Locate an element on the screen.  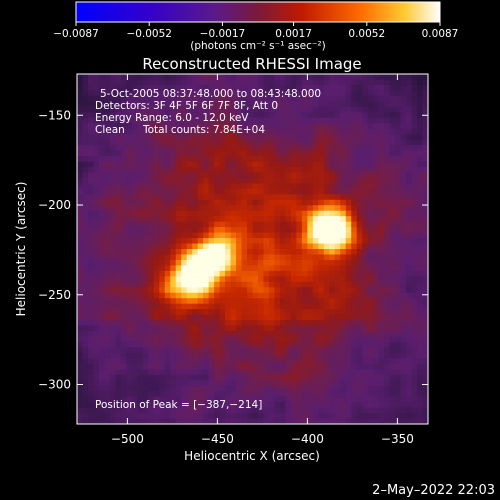
x-axis-label: Heliocentric X (arcsec) is located at coordinates (252, 456).